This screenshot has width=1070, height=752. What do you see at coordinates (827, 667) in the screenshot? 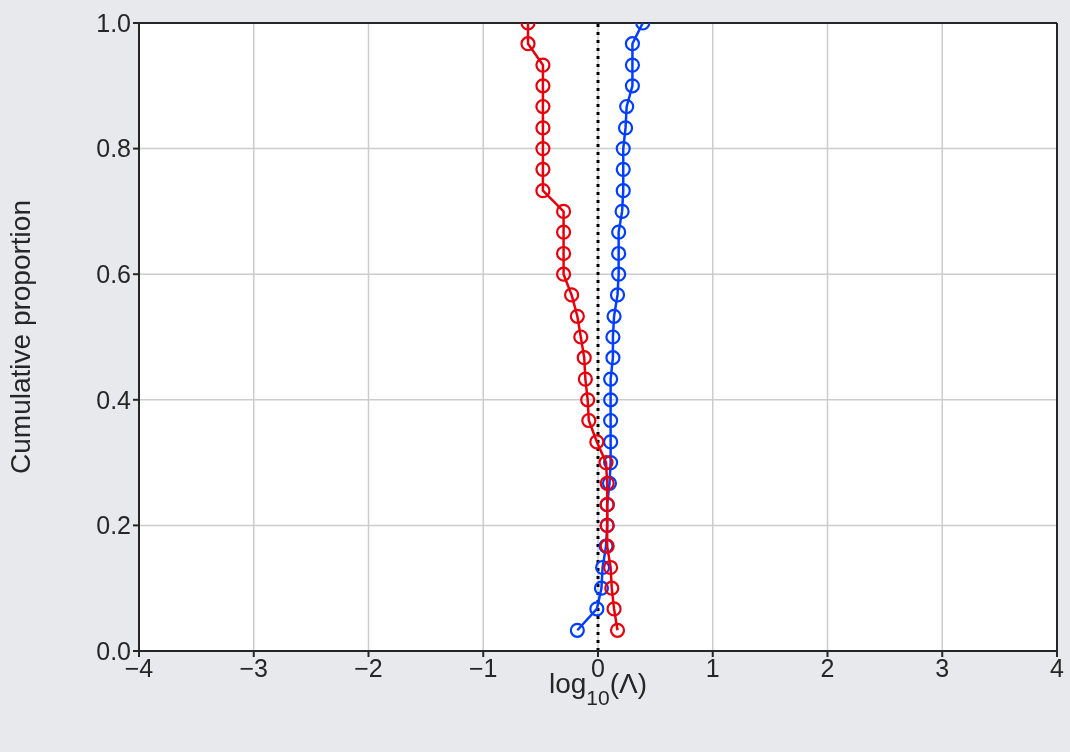
I see `x-tick-label: 2` at bounding box center [827, 667].